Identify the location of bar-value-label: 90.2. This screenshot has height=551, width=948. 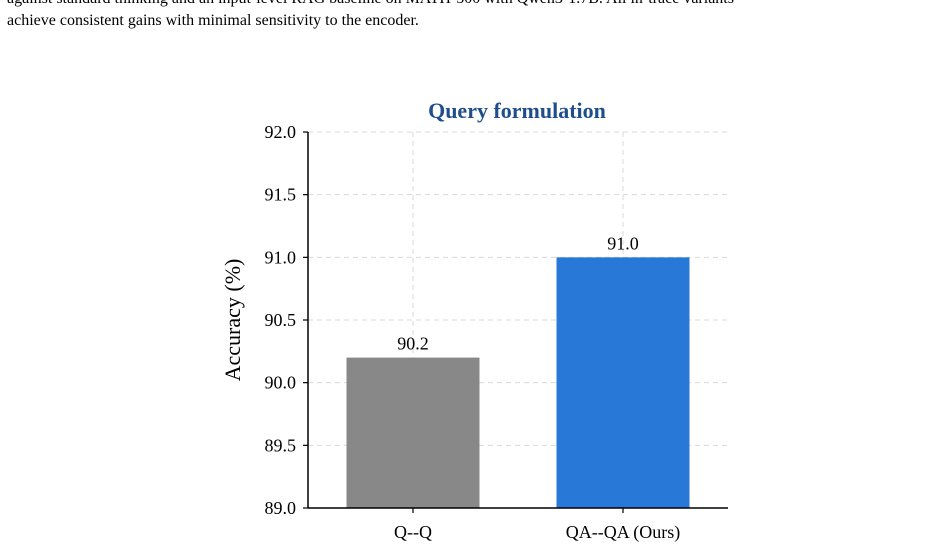
(413, 344).